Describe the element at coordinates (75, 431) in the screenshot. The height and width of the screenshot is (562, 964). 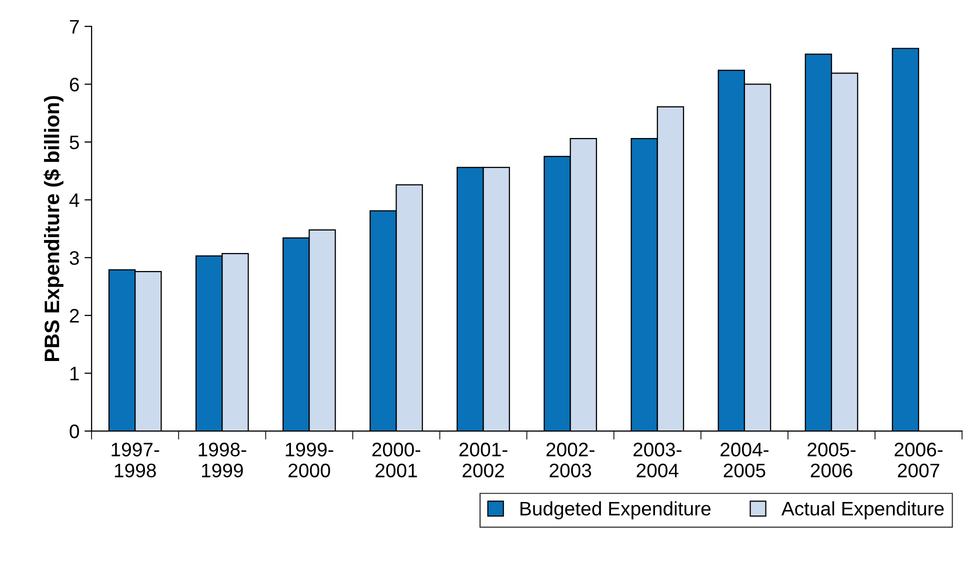
I see `y-tick-label: 0` at that location.